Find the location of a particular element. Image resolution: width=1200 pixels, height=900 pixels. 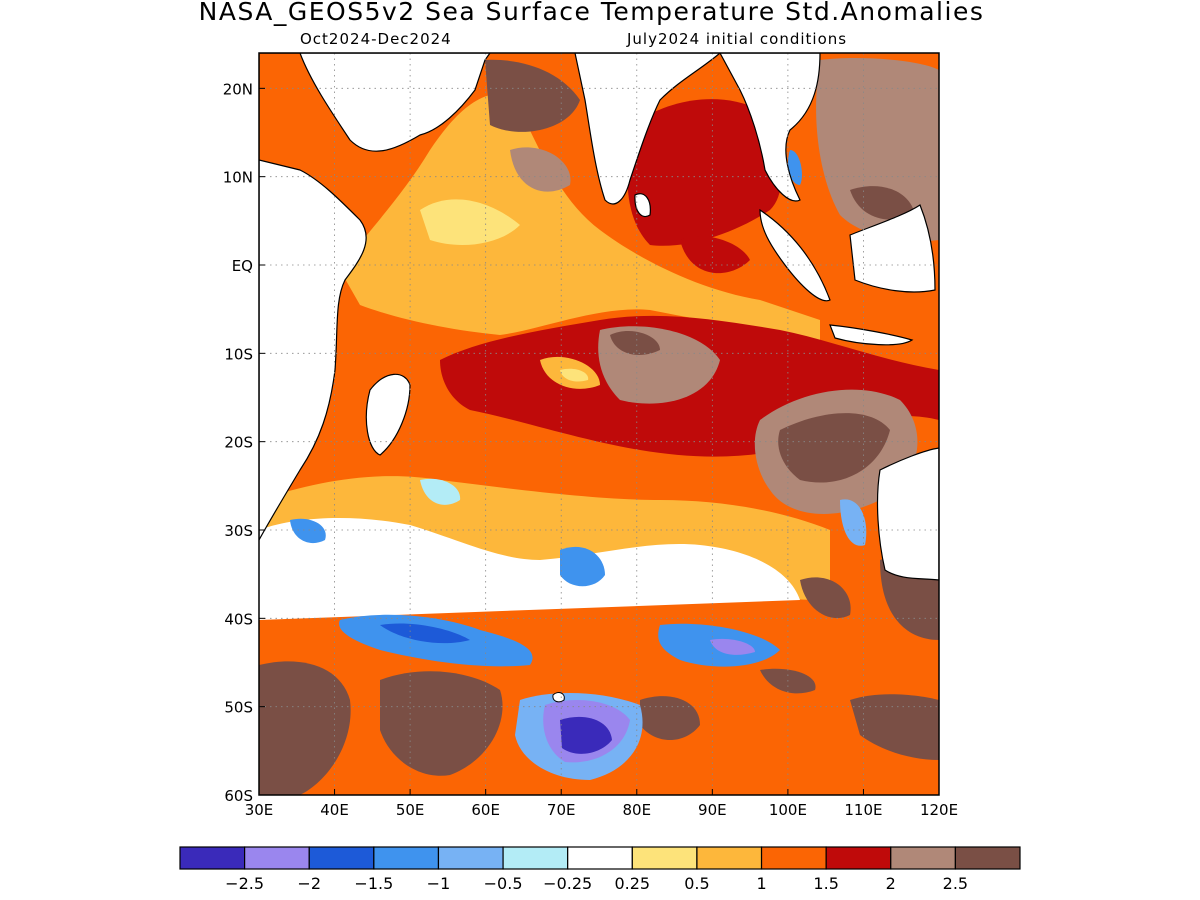

land-madagascar is located at coordinates (388, 414).